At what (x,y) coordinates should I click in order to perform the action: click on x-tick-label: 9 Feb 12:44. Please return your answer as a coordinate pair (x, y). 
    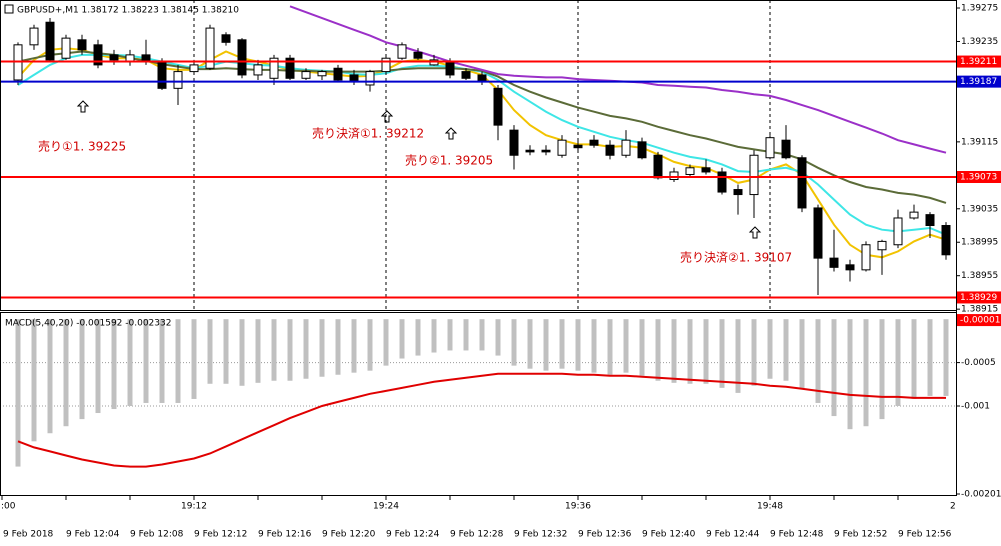
    Looking at the image, I should click on (733, 535).